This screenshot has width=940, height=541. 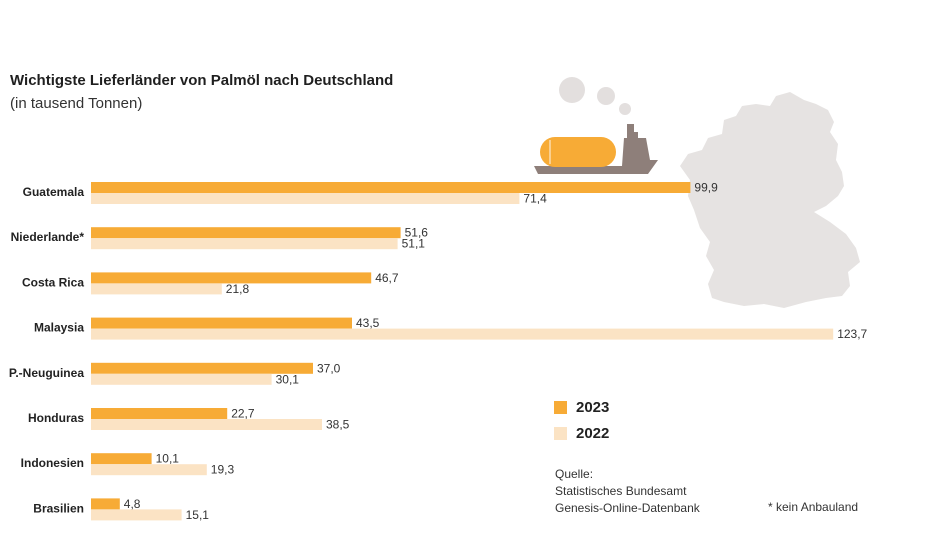 I want to click on value-label: 99,9, so click(x=706, y=188).